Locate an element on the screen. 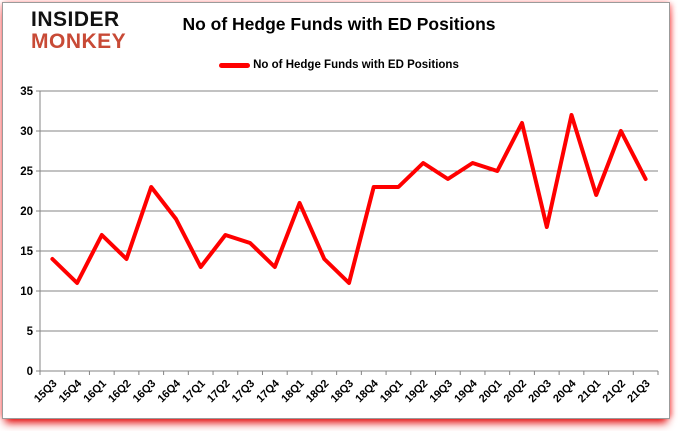 This screenshot has height=431, width=678. y-axis-label: 10 is located at coordinates (26, 292).